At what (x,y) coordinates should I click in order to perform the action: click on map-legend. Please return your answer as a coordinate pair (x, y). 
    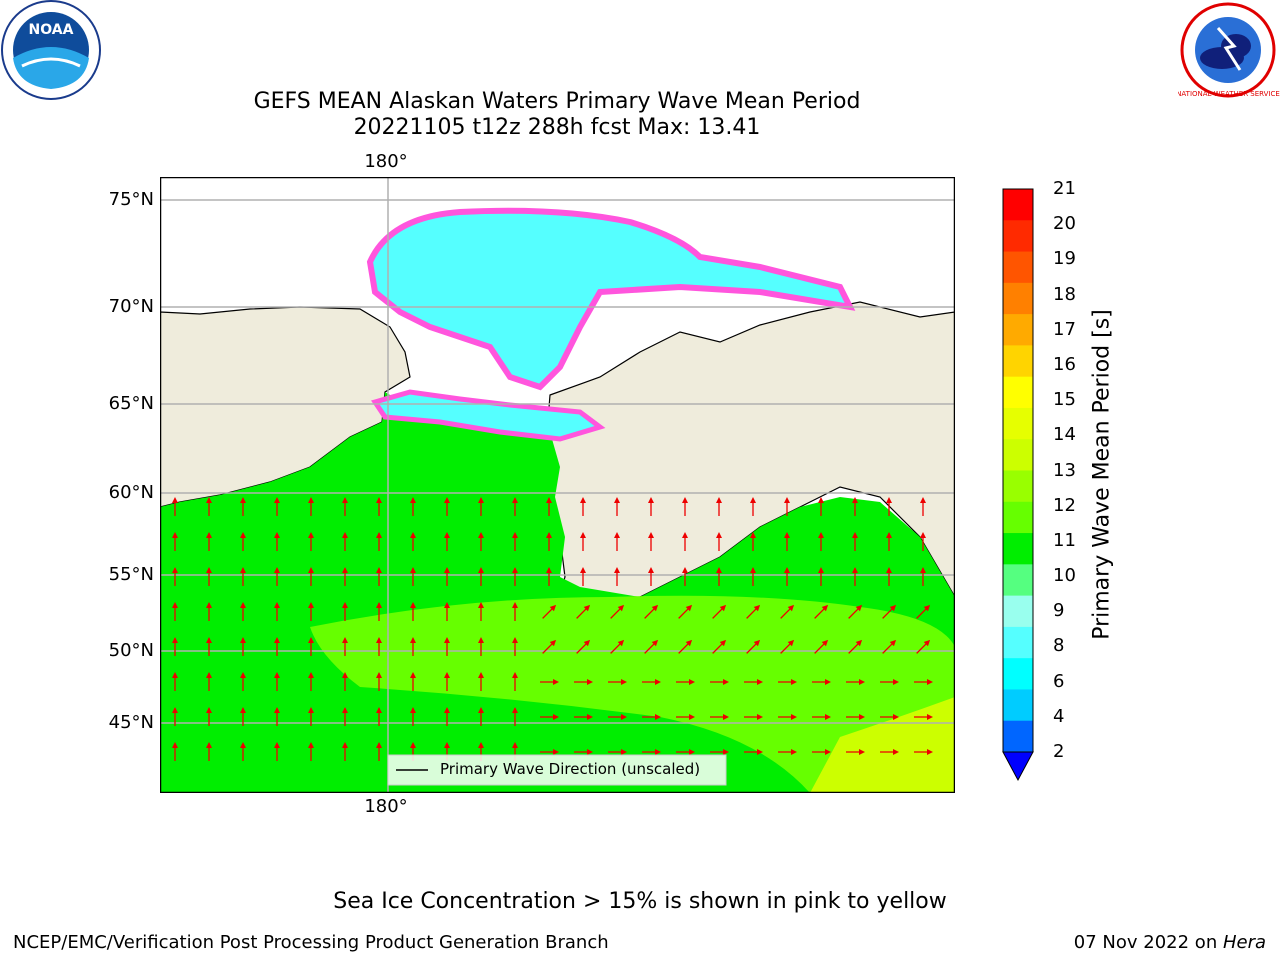
    Looking at the image, I should click on (557, 770).